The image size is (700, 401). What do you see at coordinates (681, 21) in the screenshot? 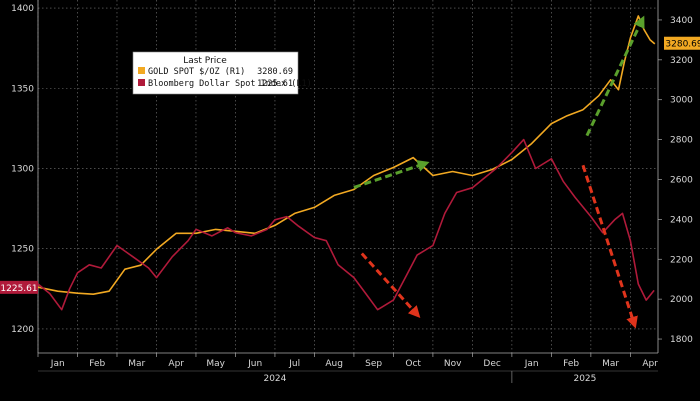
I see `right-tick-label: 3400` at bounding box center [681, 21].